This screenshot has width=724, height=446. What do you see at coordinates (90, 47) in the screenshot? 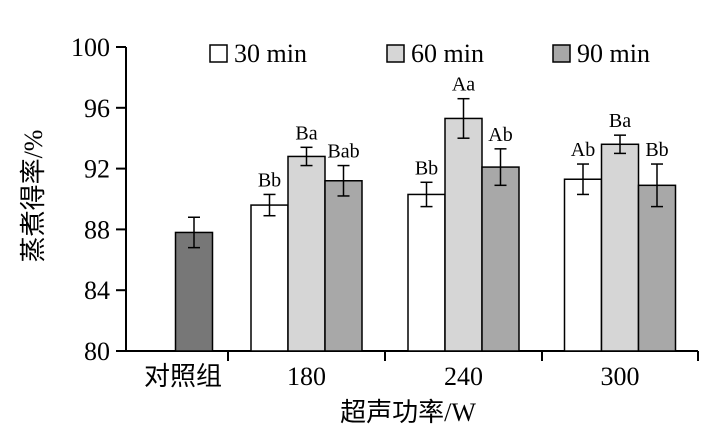
I see `y-tick-label: 100` at bounding box center [90, 47].